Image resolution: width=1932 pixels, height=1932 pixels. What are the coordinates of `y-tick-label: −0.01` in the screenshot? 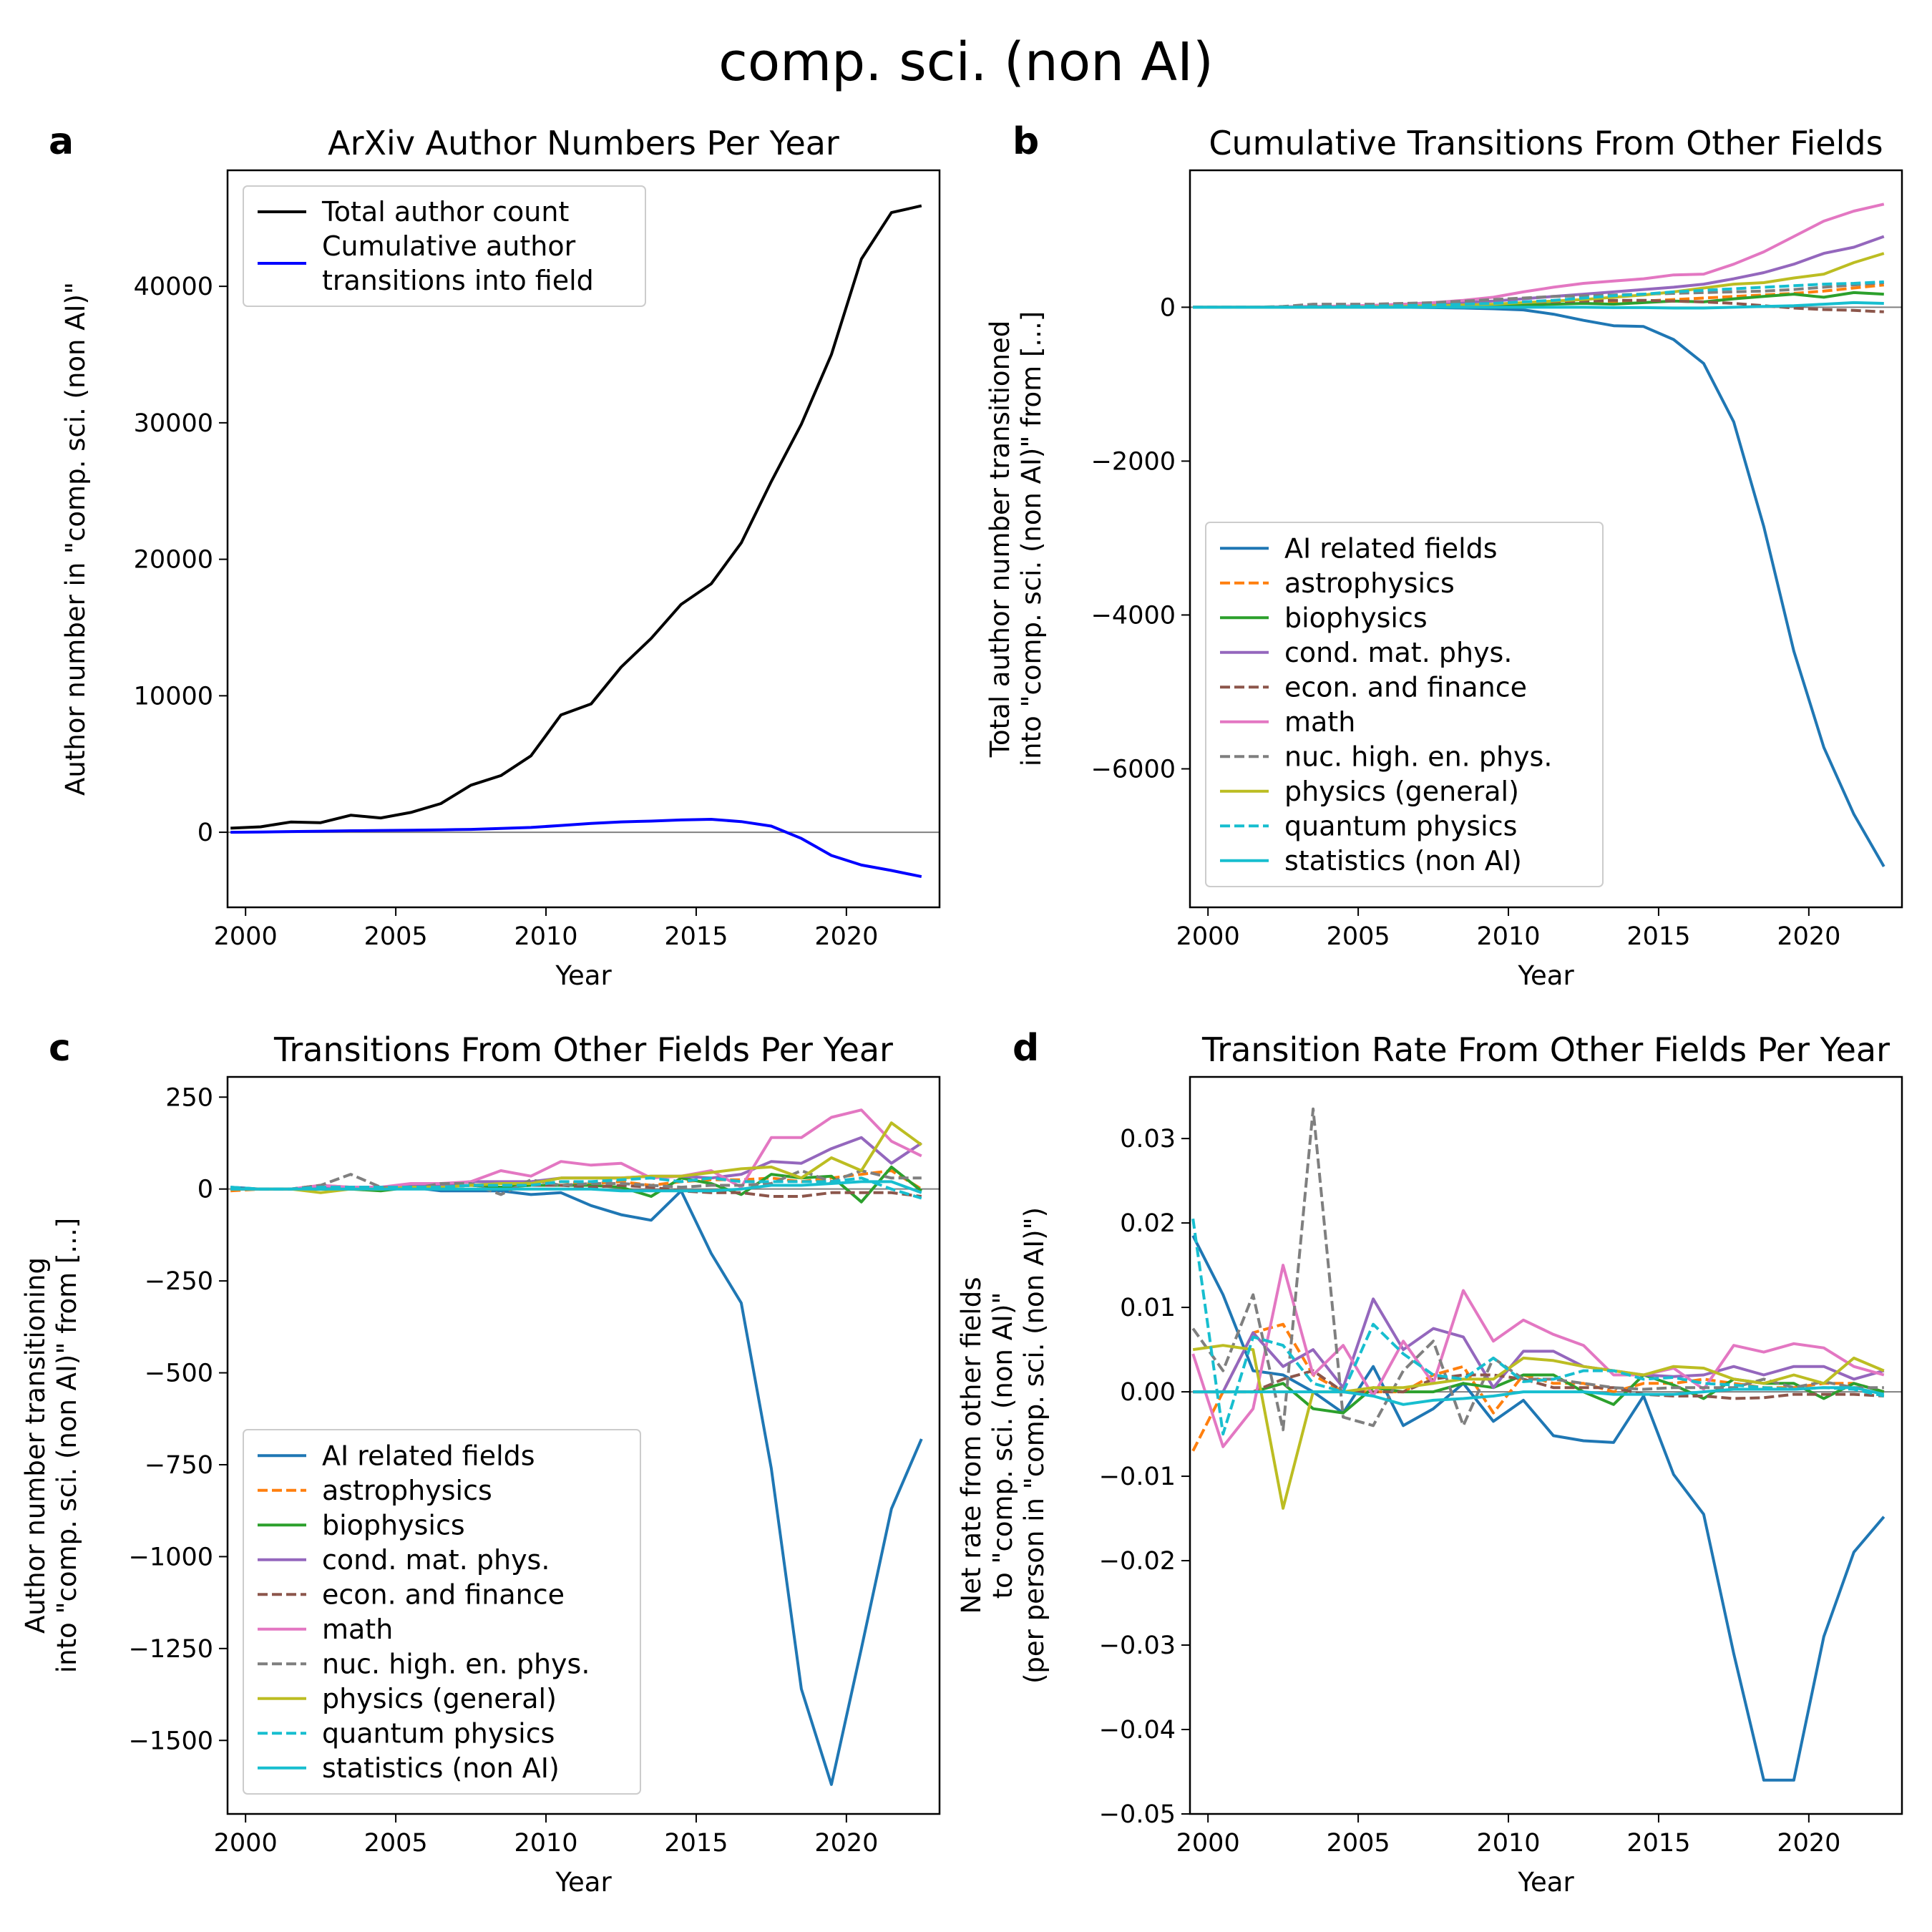 It's located at (1137, 1477).